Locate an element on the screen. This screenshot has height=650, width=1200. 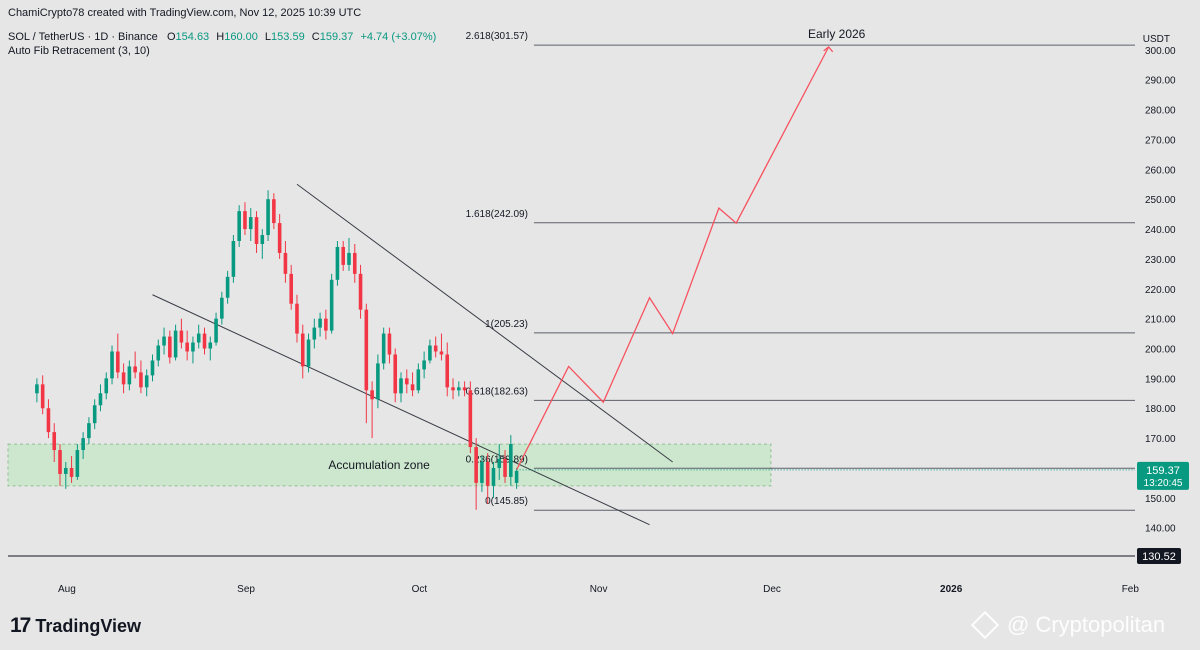
symbol-name: SOL / TetherUS · 1D · Binance is located at coordinates (83, 37).